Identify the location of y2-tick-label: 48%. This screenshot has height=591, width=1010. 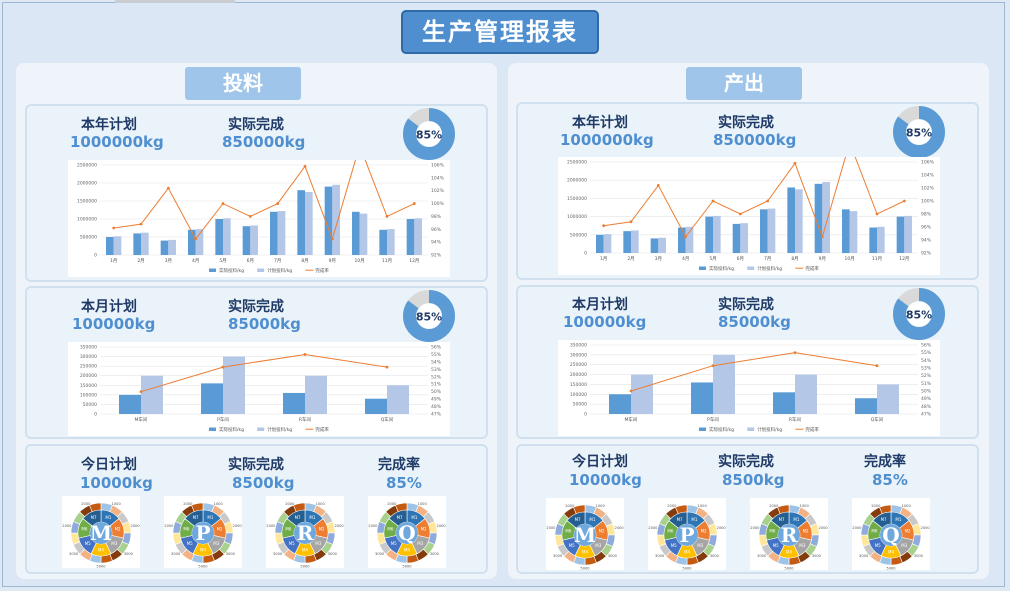
(926, 407).